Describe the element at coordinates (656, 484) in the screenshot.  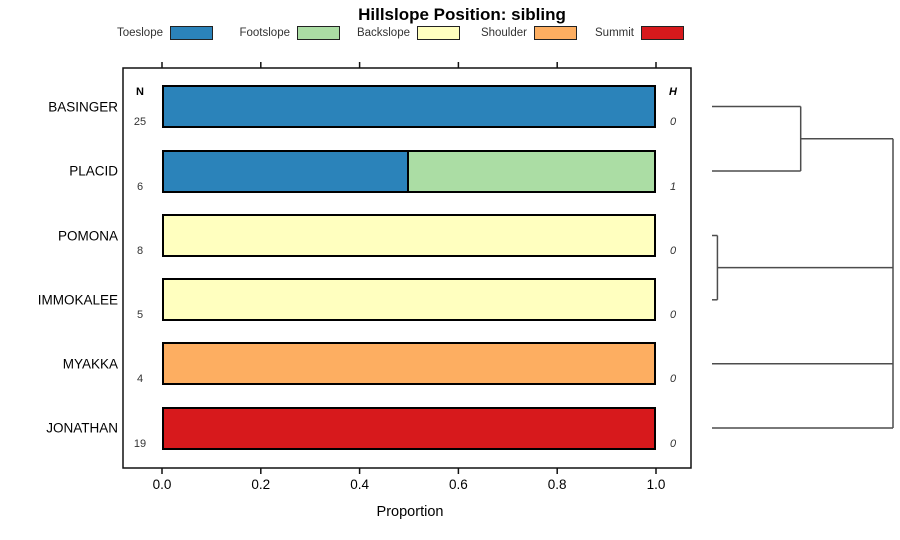
I see `x-axis-tick-label: 1.0` at that location.